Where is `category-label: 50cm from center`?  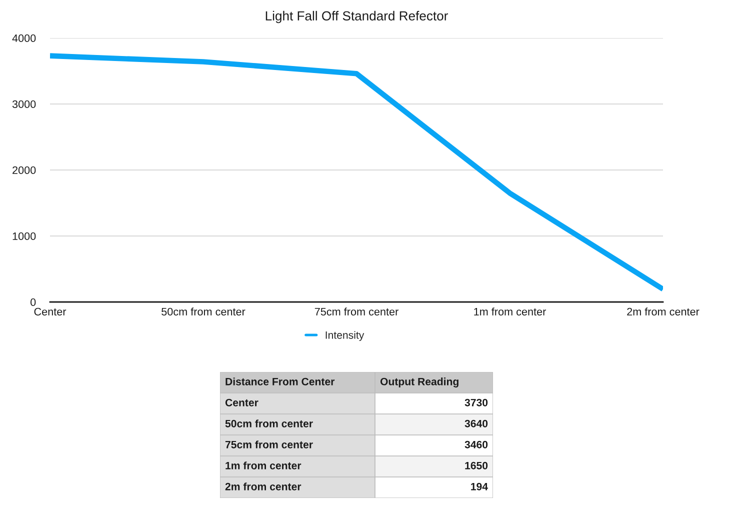 category-label: 50cm from center is located at coordinates (269, 424).